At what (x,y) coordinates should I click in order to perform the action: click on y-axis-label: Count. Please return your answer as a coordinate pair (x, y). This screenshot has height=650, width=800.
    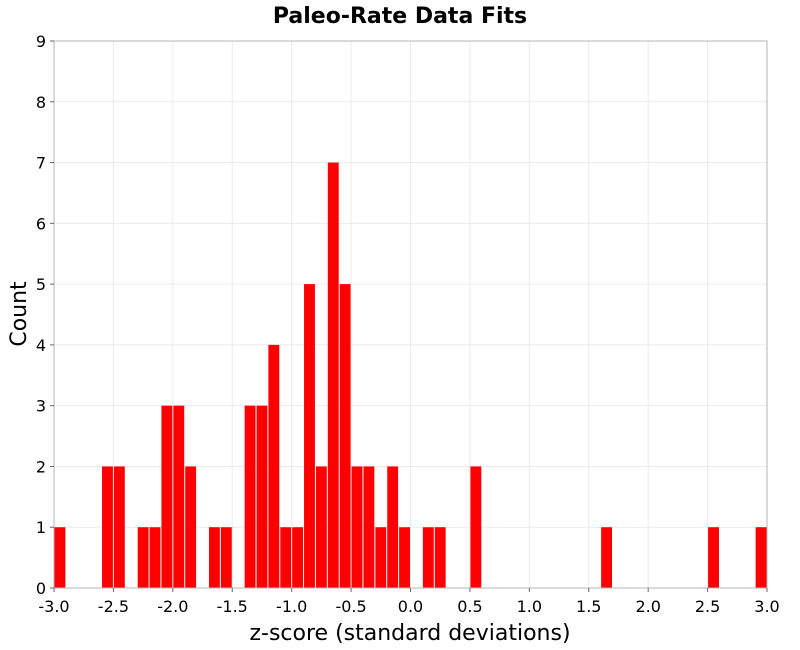
    Looking at the image, I should click on (19, 314).